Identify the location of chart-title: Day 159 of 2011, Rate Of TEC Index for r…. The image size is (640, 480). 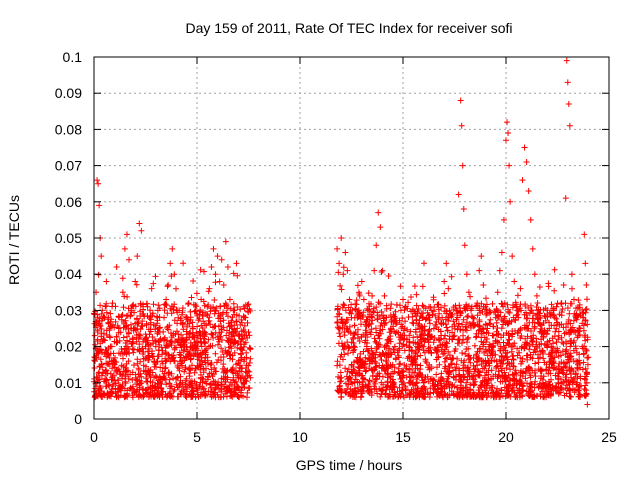
(348, 28).